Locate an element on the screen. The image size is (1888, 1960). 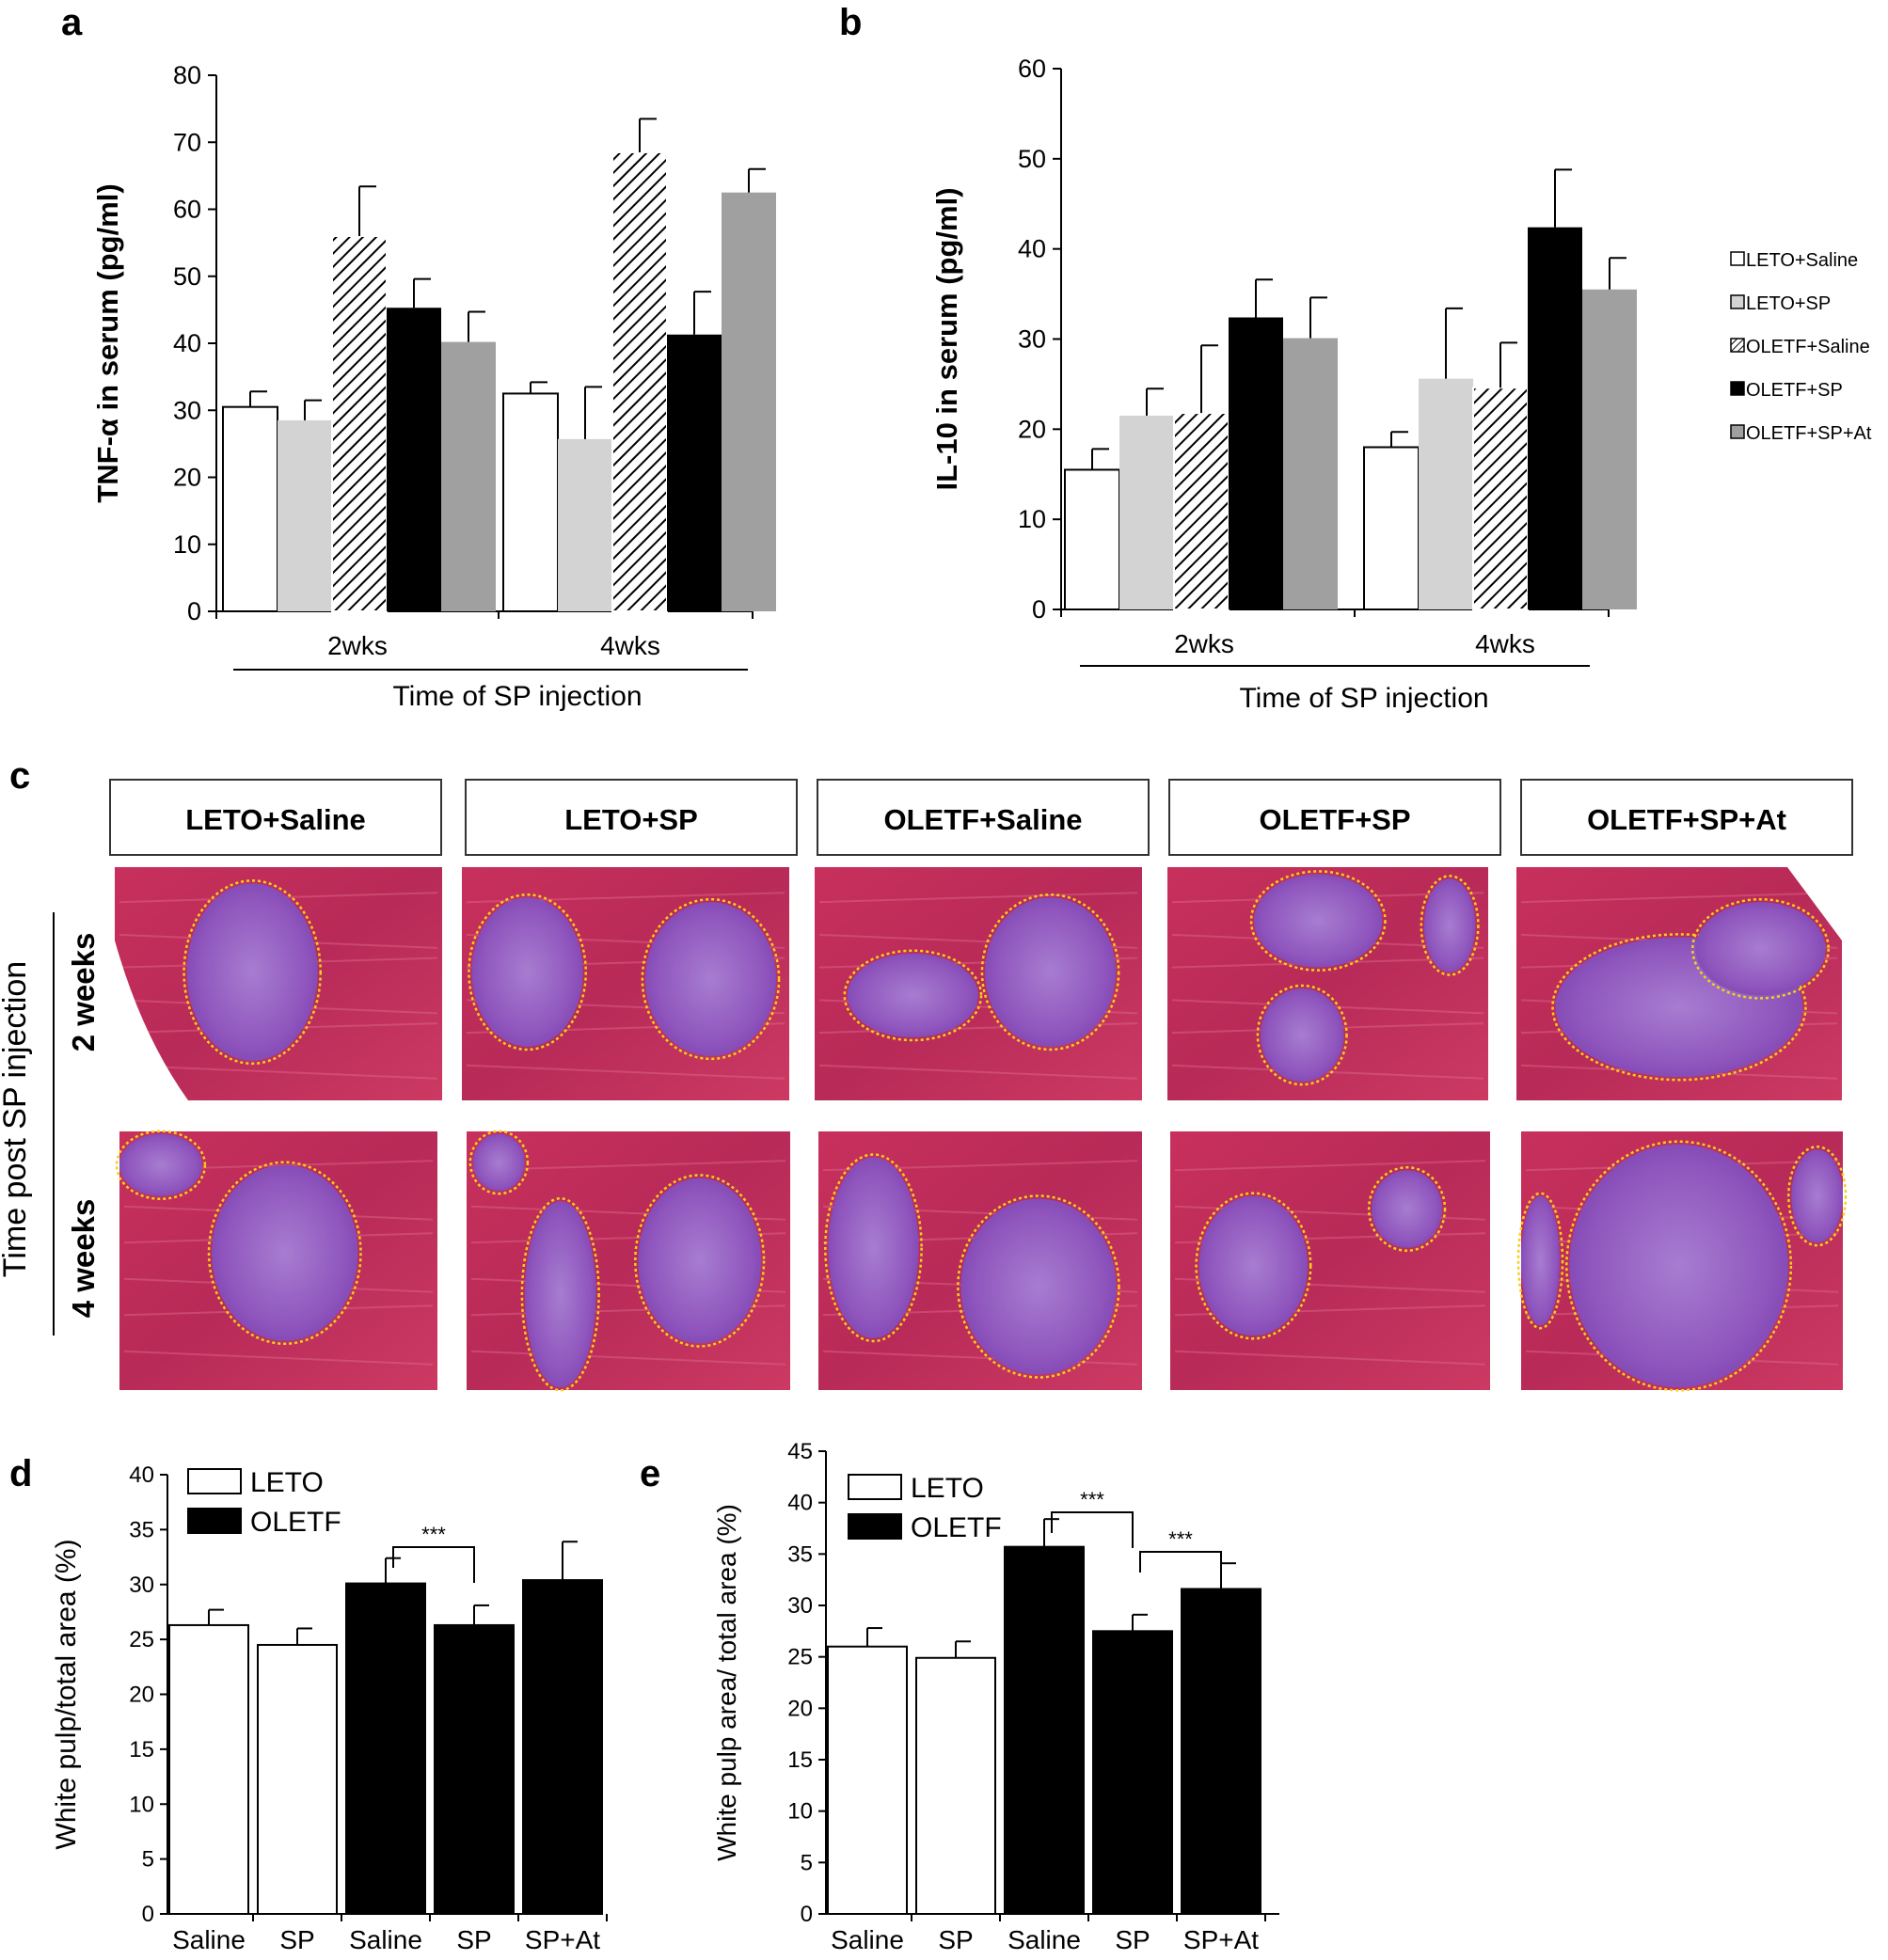
row-label-4weeks: 4 weeks is located at coordinates (83, 1259).